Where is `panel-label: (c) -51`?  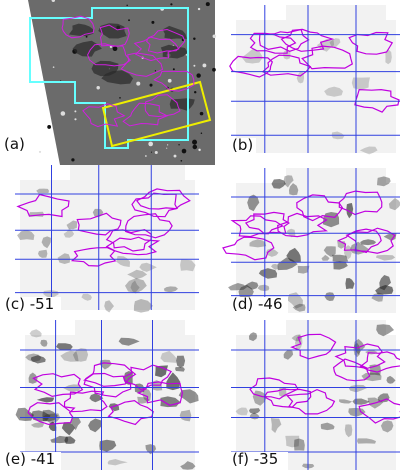 panel-label: (c) -51 is located at coordinates (29, 304).